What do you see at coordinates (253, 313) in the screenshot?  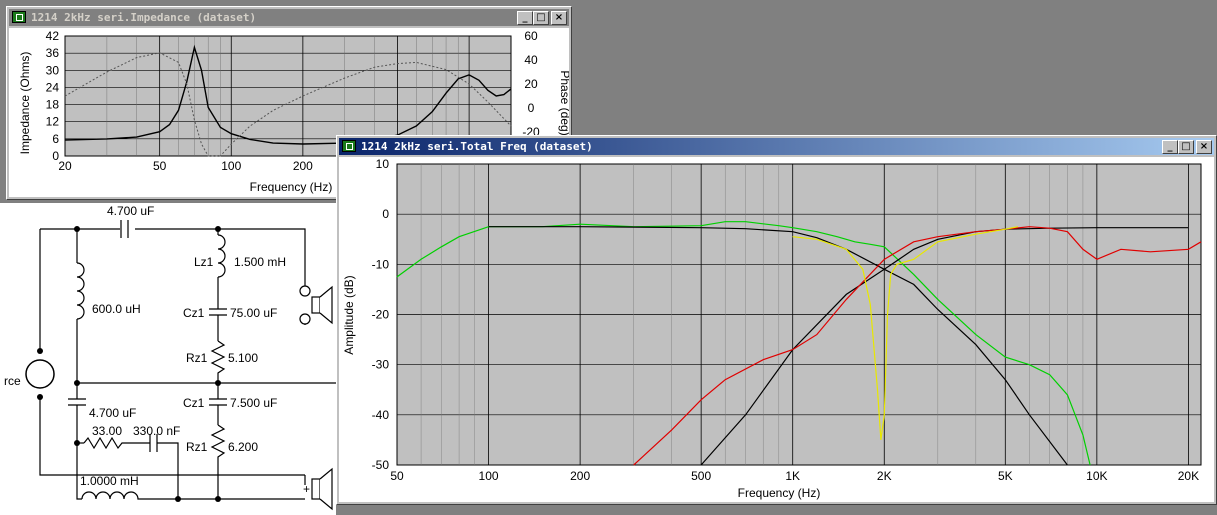 I see `cz1a-value: 75.00 uF` at bounding box center [253, 313].